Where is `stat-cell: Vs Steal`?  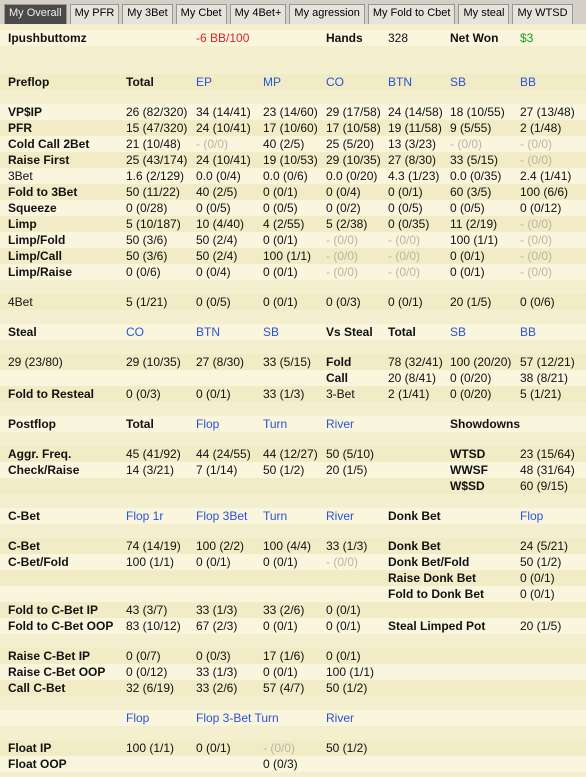 stat-cell: Vs Steal is located at coordinates (349, 332).